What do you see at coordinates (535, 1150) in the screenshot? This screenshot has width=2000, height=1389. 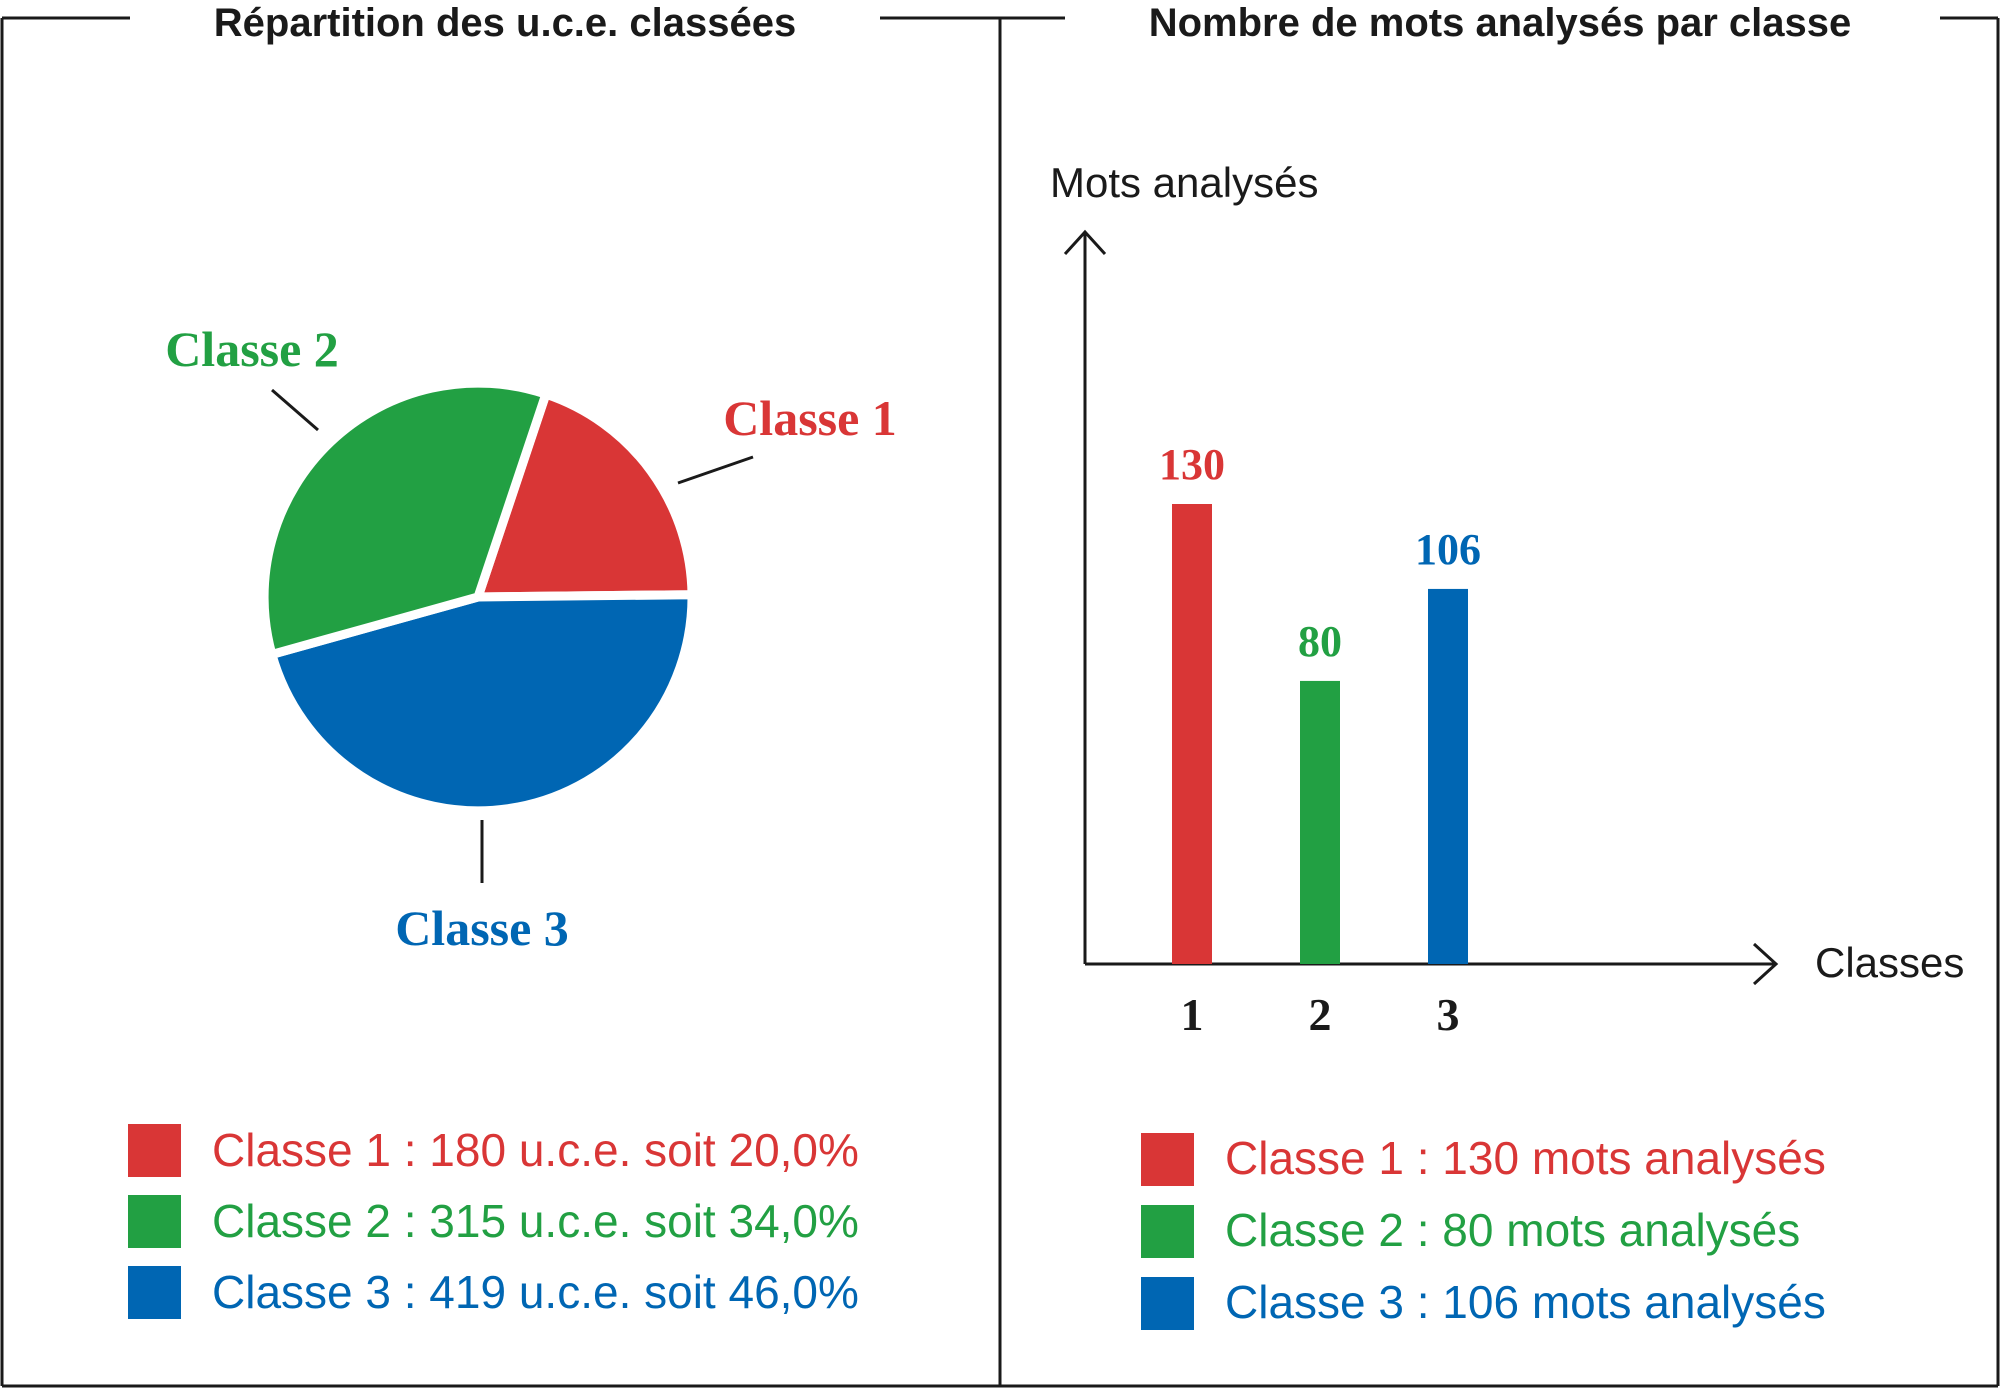 I see `pie-legend-entry-1: Classe 1 : 180 u.c.e. soit 20,0%` at bounding box center [535, 1150].